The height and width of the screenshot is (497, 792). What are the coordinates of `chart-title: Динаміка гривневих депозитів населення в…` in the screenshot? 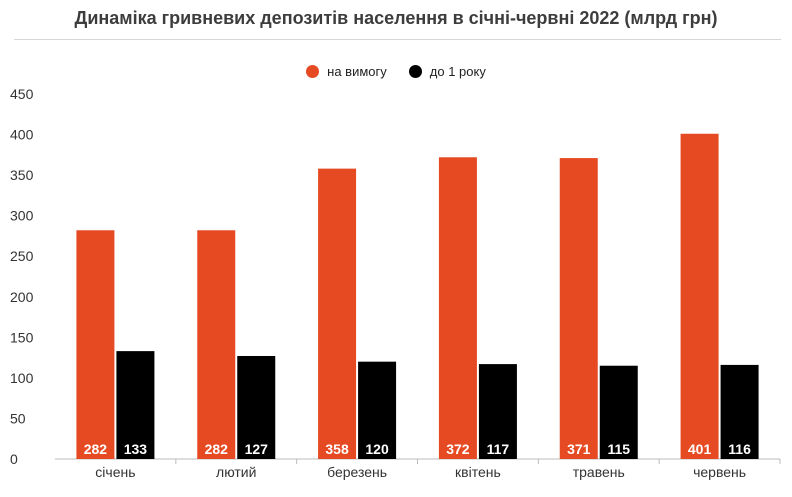 It's located at (396, 18).